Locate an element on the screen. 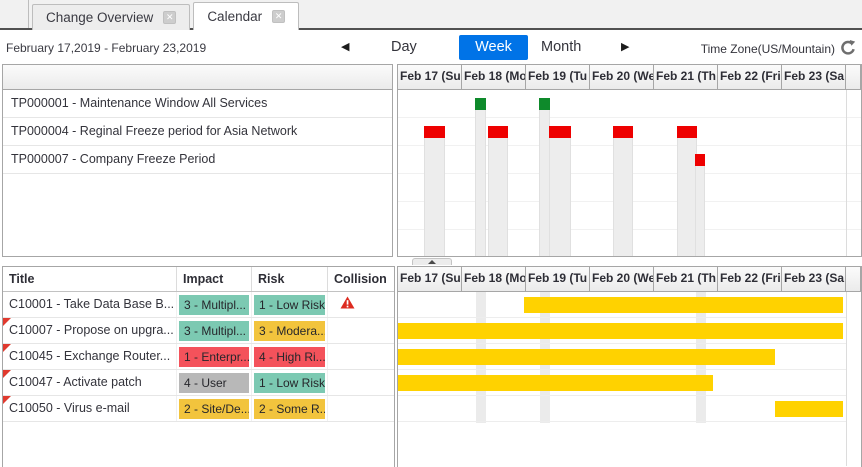 The image size is (862, 467). tab-bar-underline is located at coordinates (431, 29).